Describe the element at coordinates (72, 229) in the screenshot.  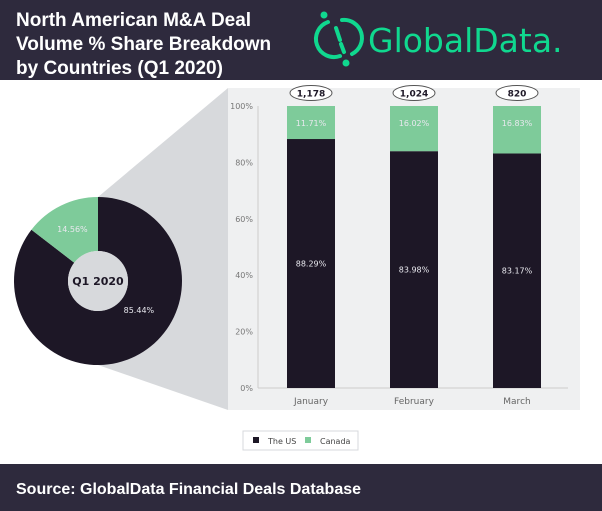
I see `donut-label-canada: 14.56%` at that location.